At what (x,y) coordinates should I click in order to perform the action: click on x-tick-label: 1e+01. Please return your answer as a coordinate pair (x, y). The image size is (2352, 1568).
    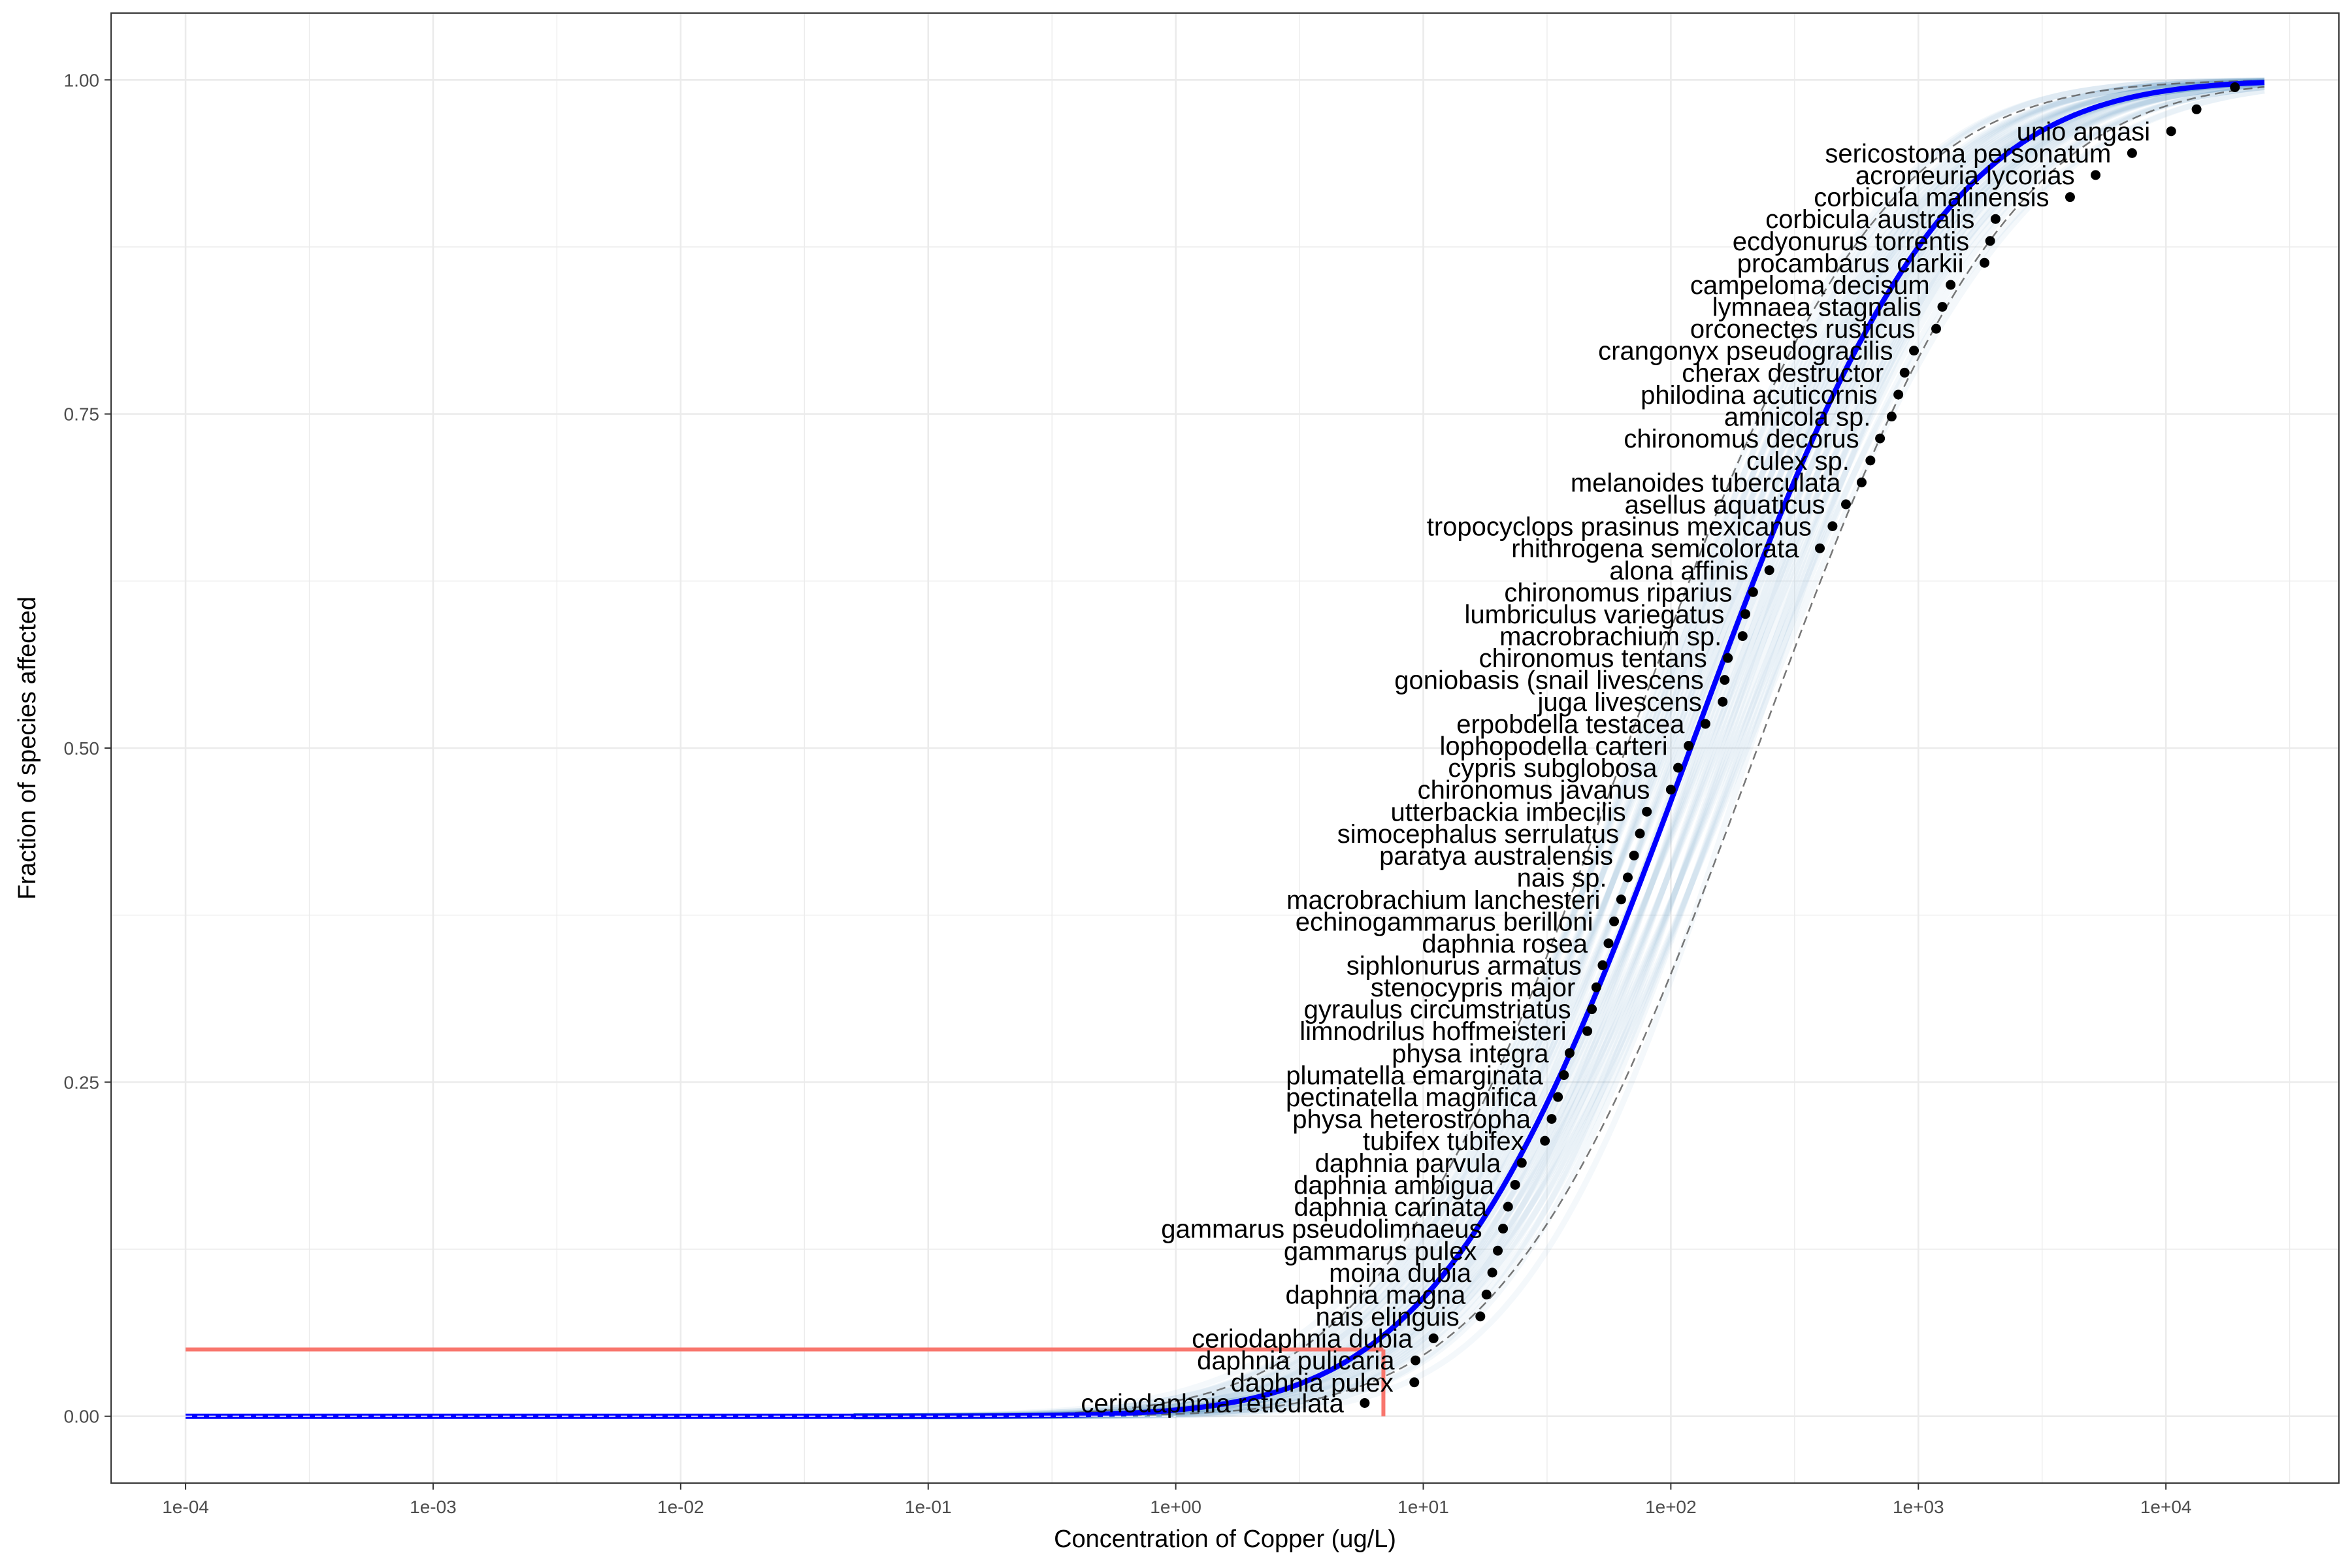
    Looking at the image, I should click on (1423, 1507).